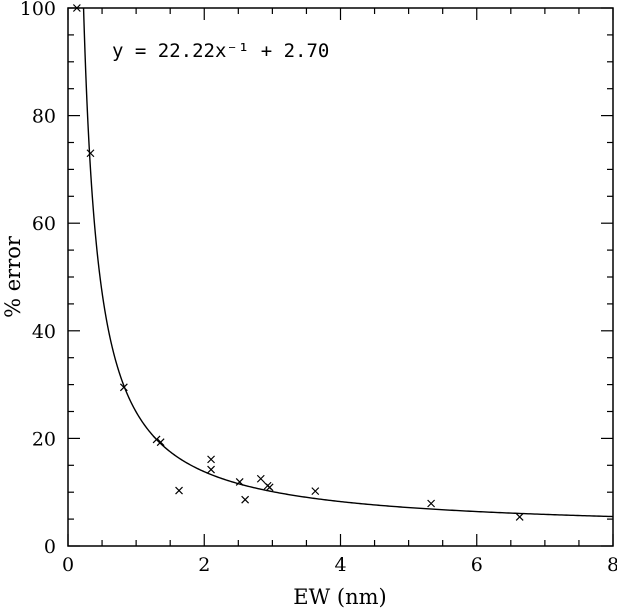 The width and height of the screenshot is (617, 609). Describe the element at coordinates (477, 565) in the screenshot. I see `x-tick-label: 6` at that location.